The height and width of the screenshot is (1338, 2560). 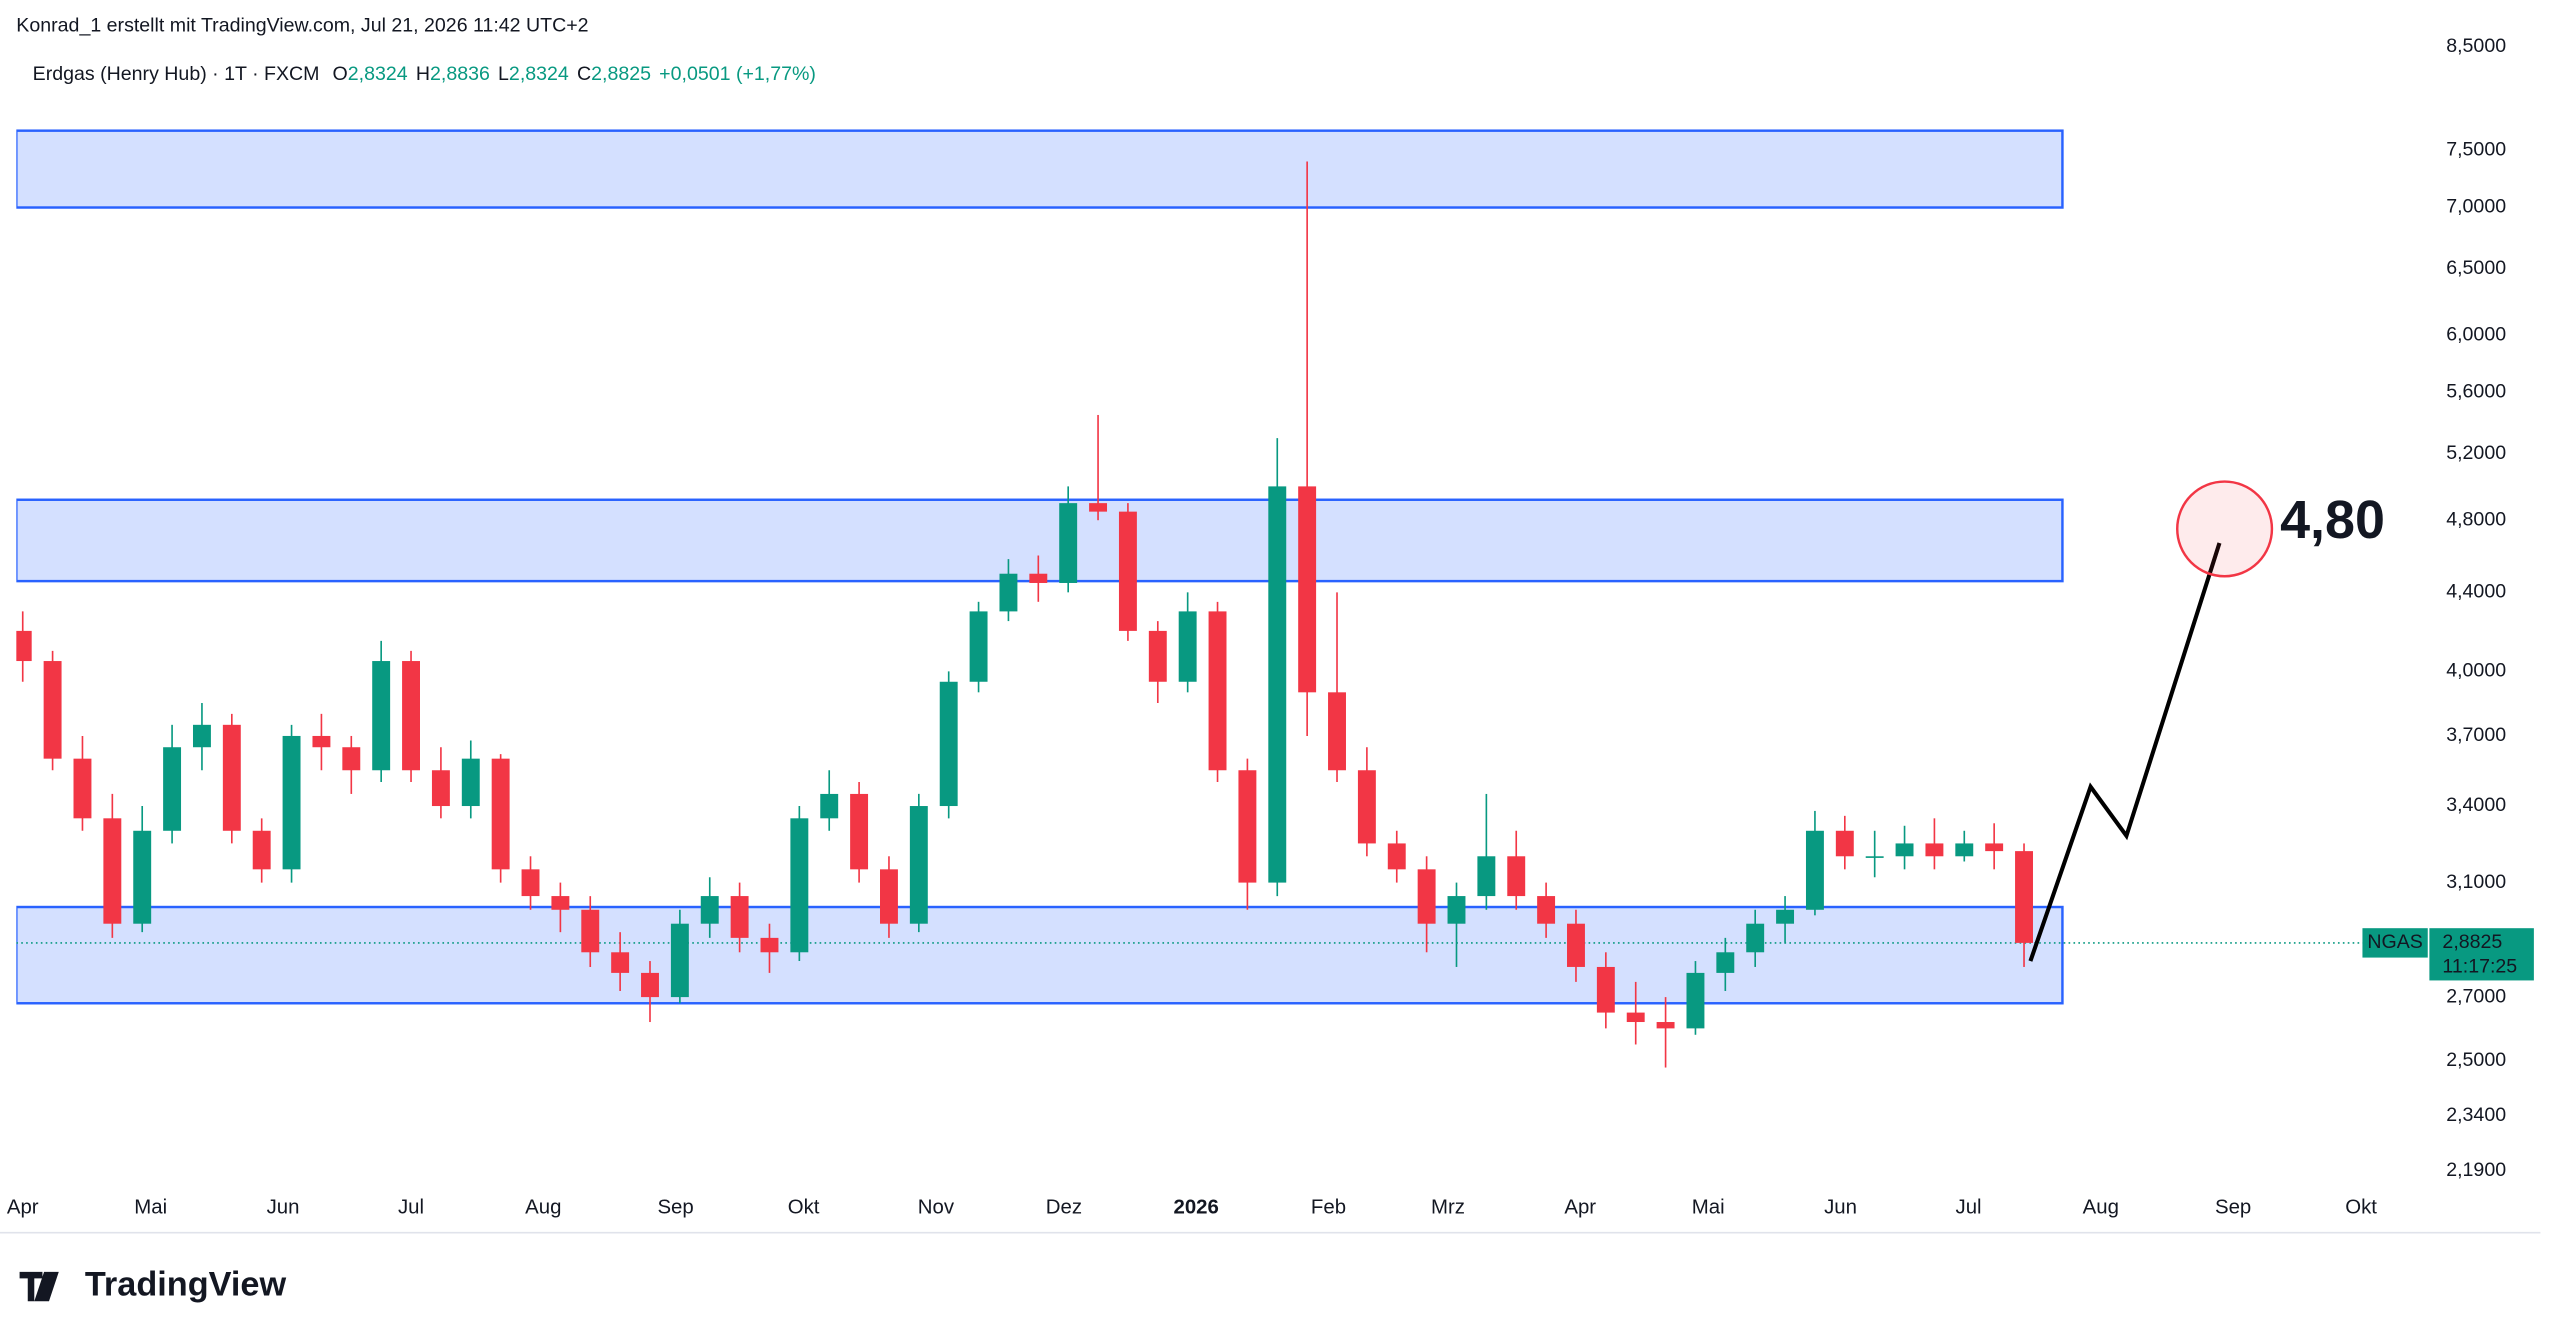 What do you see at coordinates (503, 74) in the screenshot?
I see `ohlc-key: L` at bounding box center [503, 74].